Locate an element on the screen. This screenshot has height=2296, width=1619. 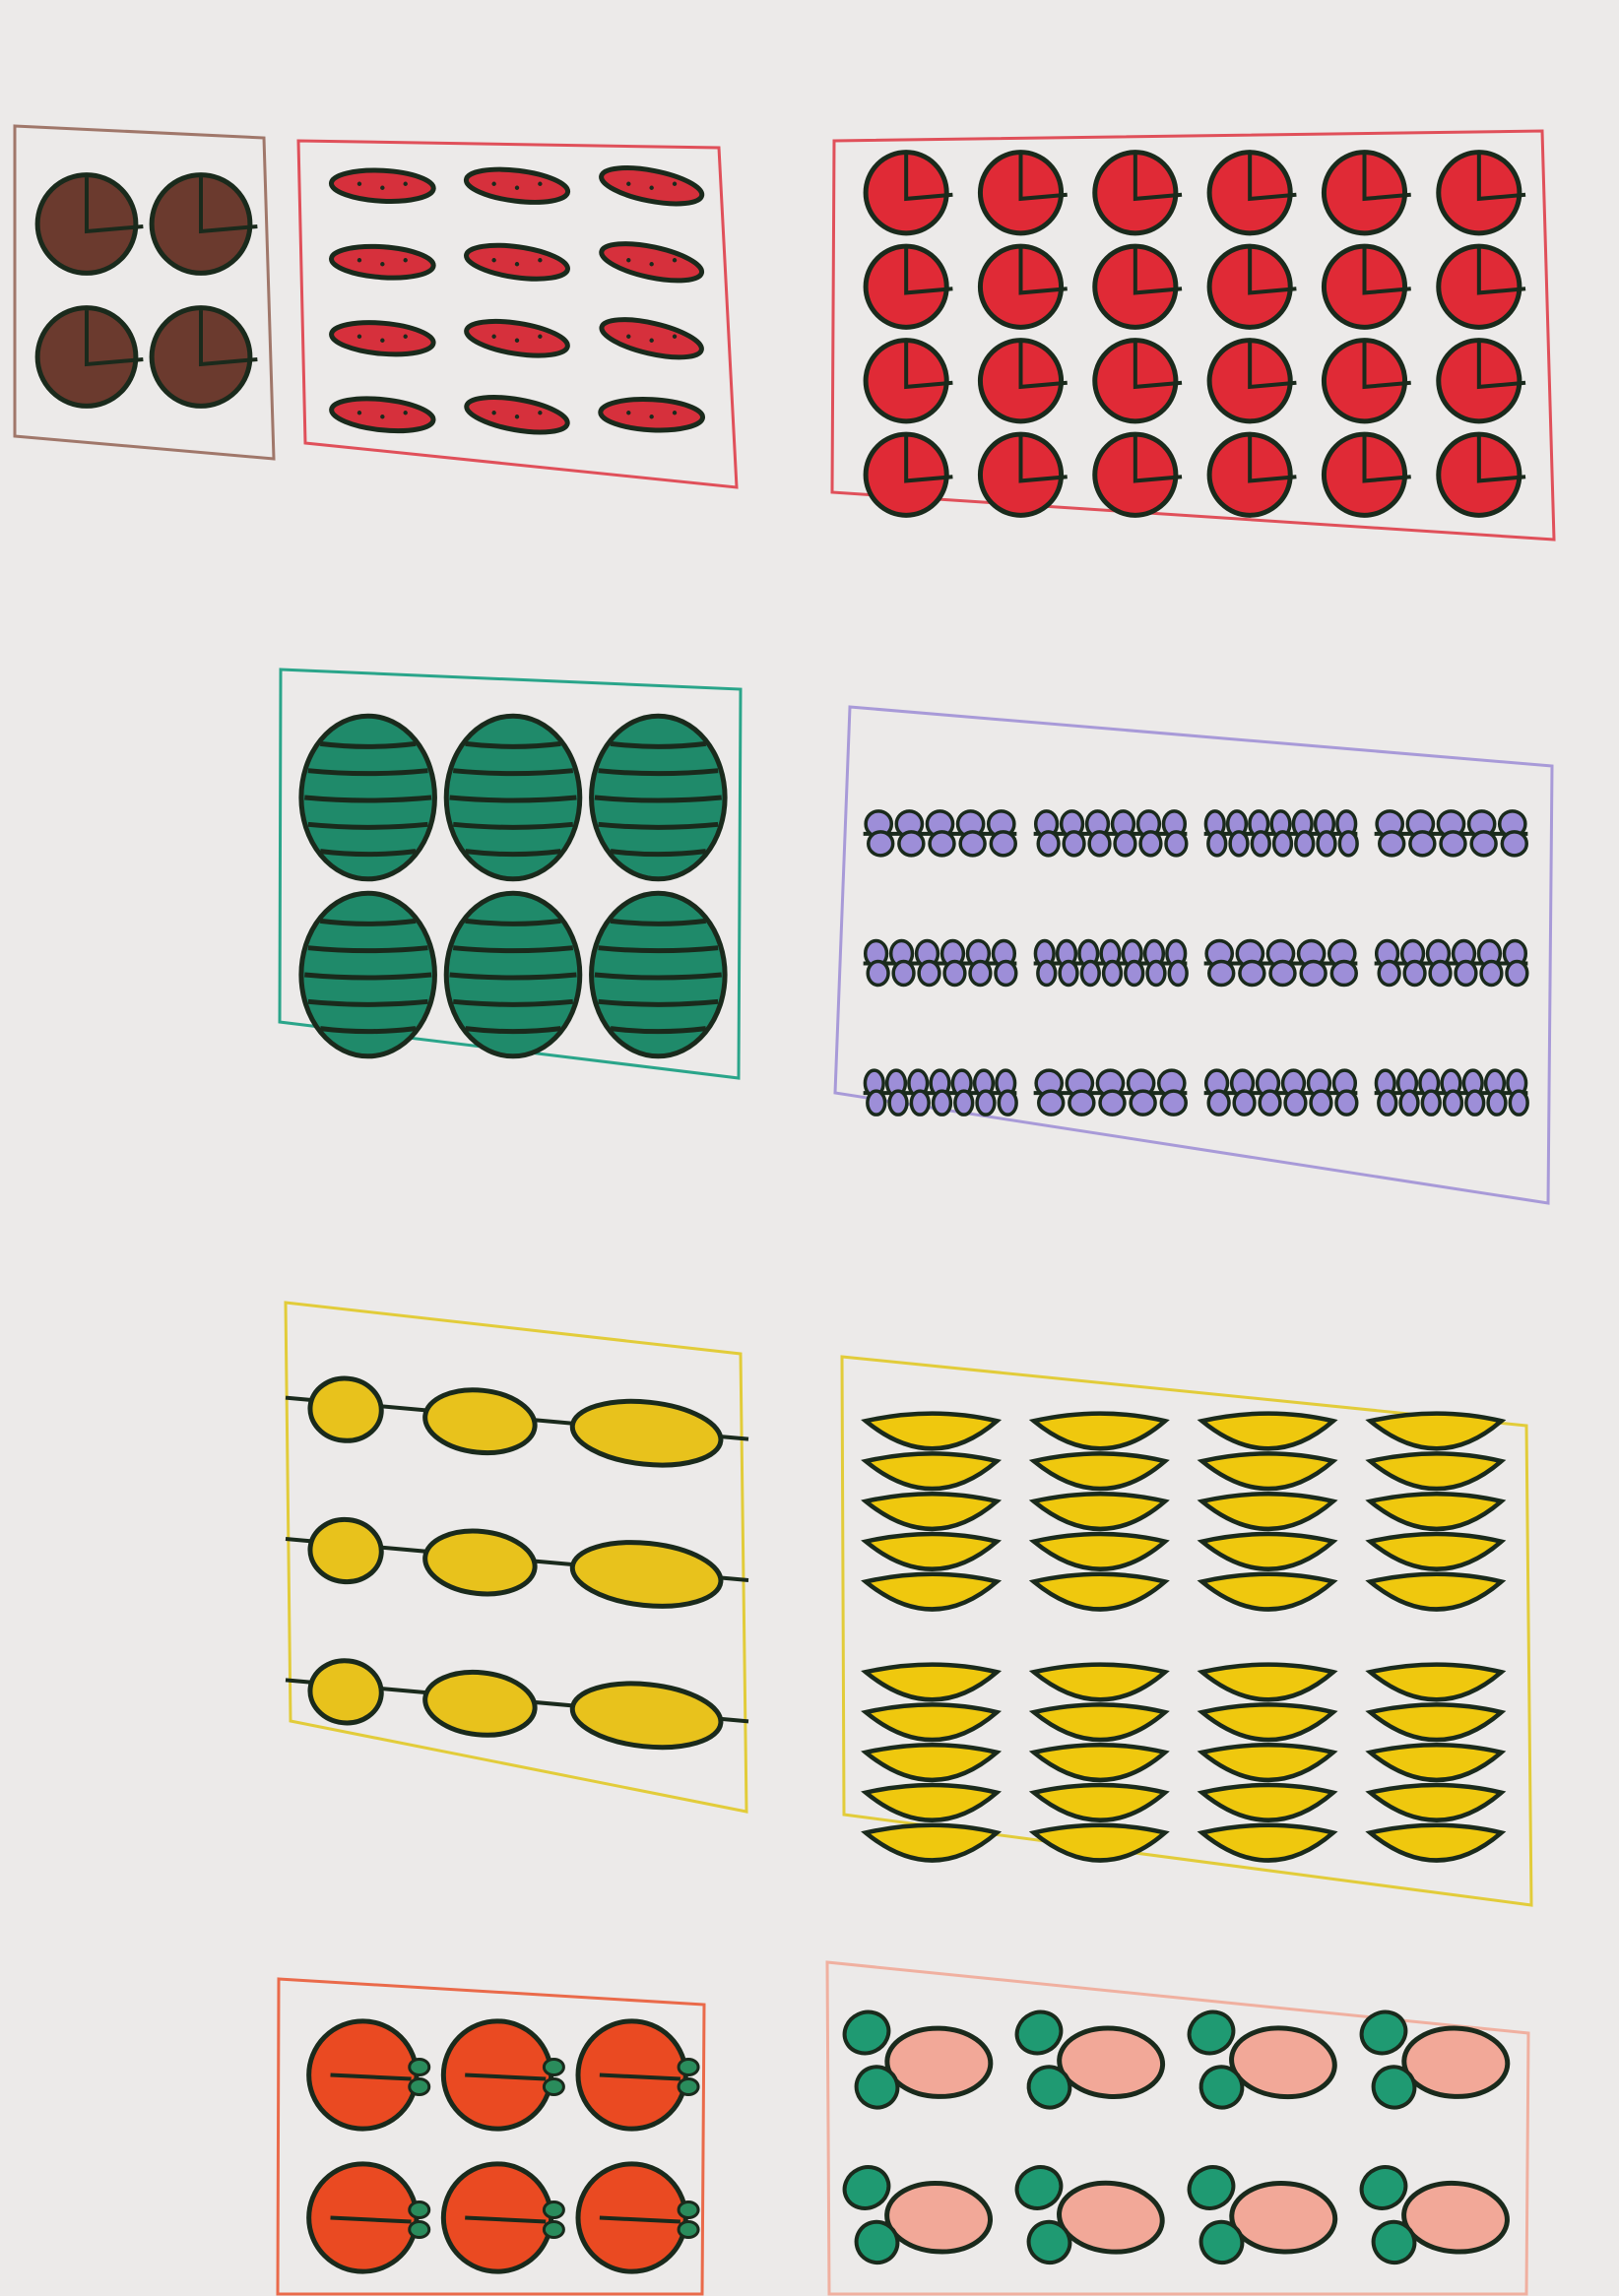
panel-oranges is located at coordinates (491, 2136).